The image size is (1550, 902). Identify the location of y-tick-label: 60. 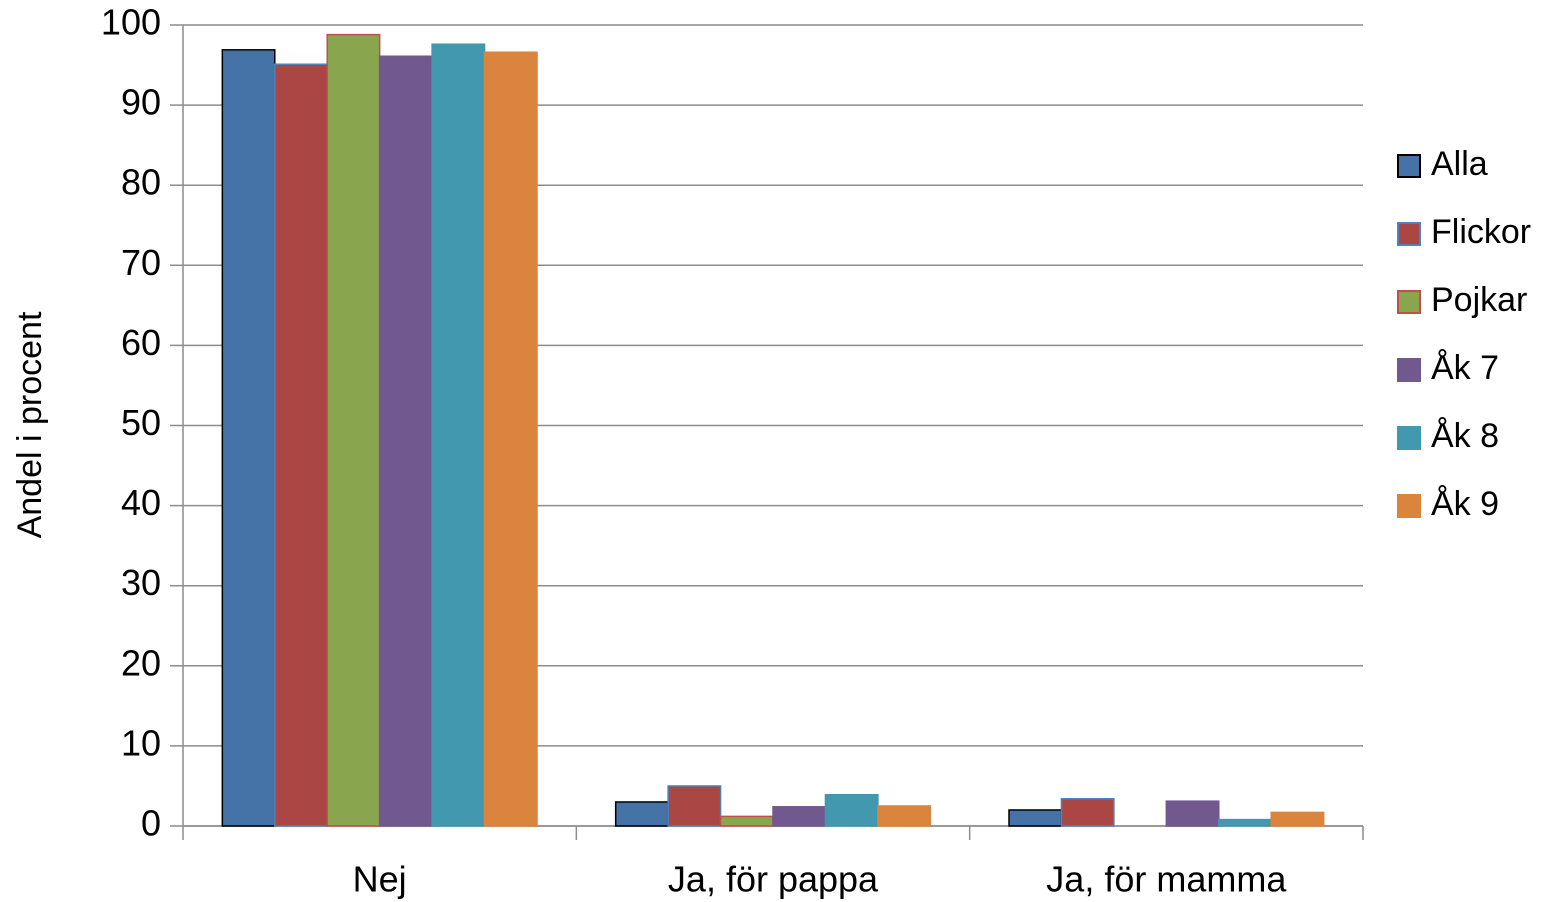
(141, 342).